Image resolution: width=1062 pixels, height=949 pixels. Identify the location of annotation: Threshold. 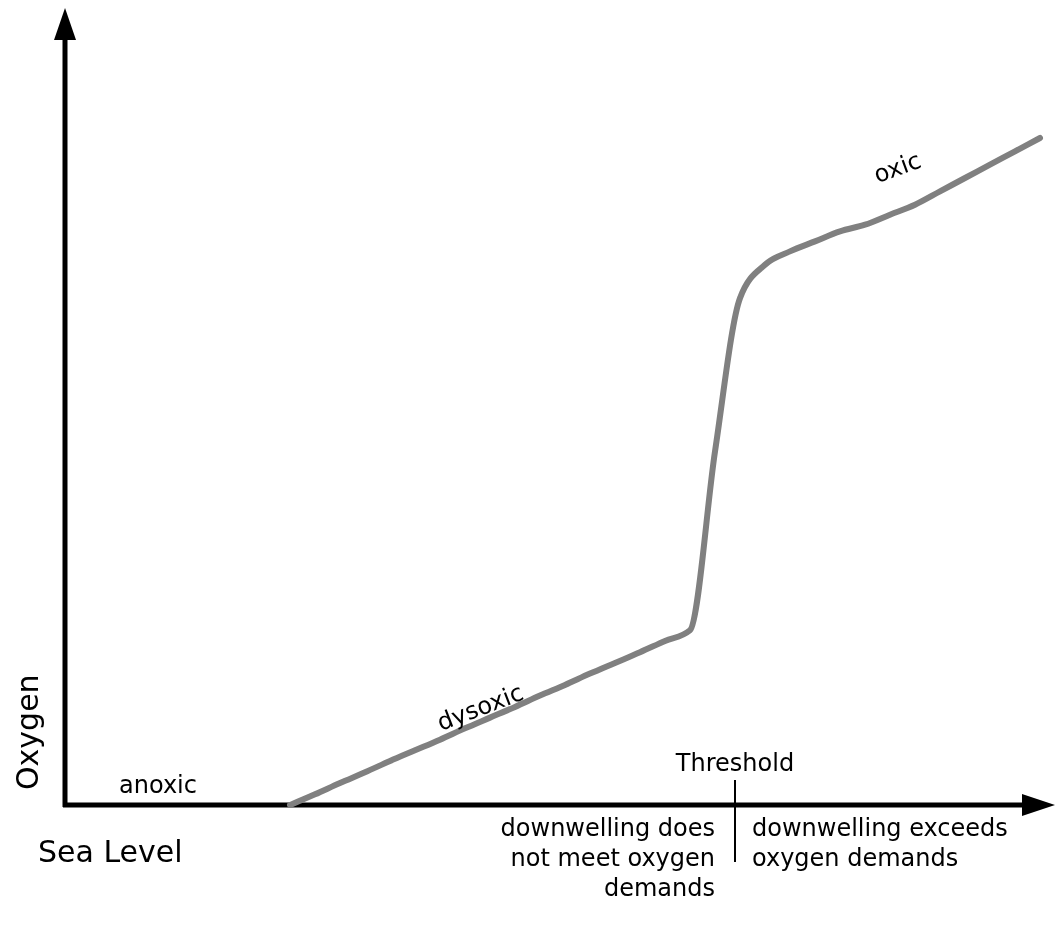
(734, 763).